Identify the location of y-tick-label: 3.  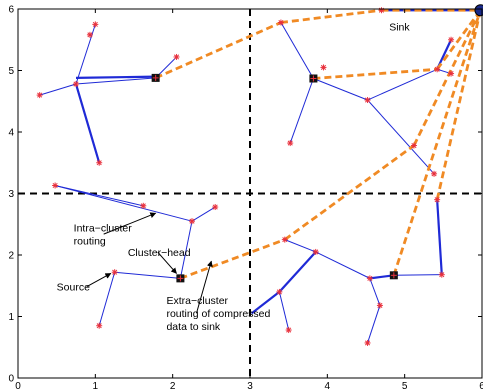
(11, 194).